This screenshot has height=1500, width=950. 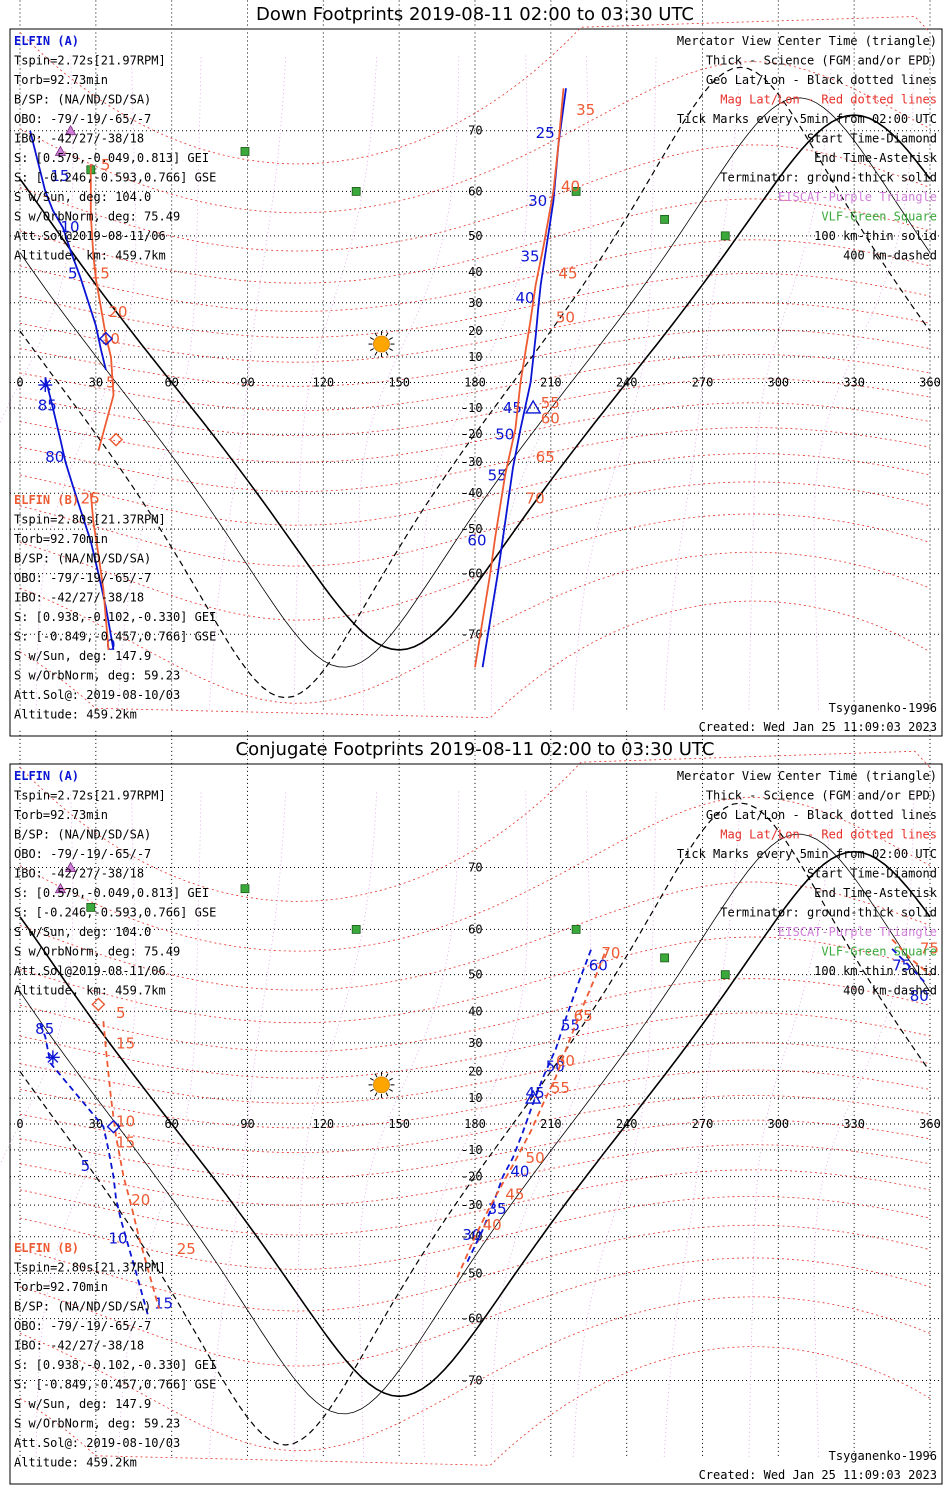 What do you see at coordinates (46, 41) in the screenshot?
I see `elfin-a-label: ELFIN (A)` at bounding box center [46, 41].